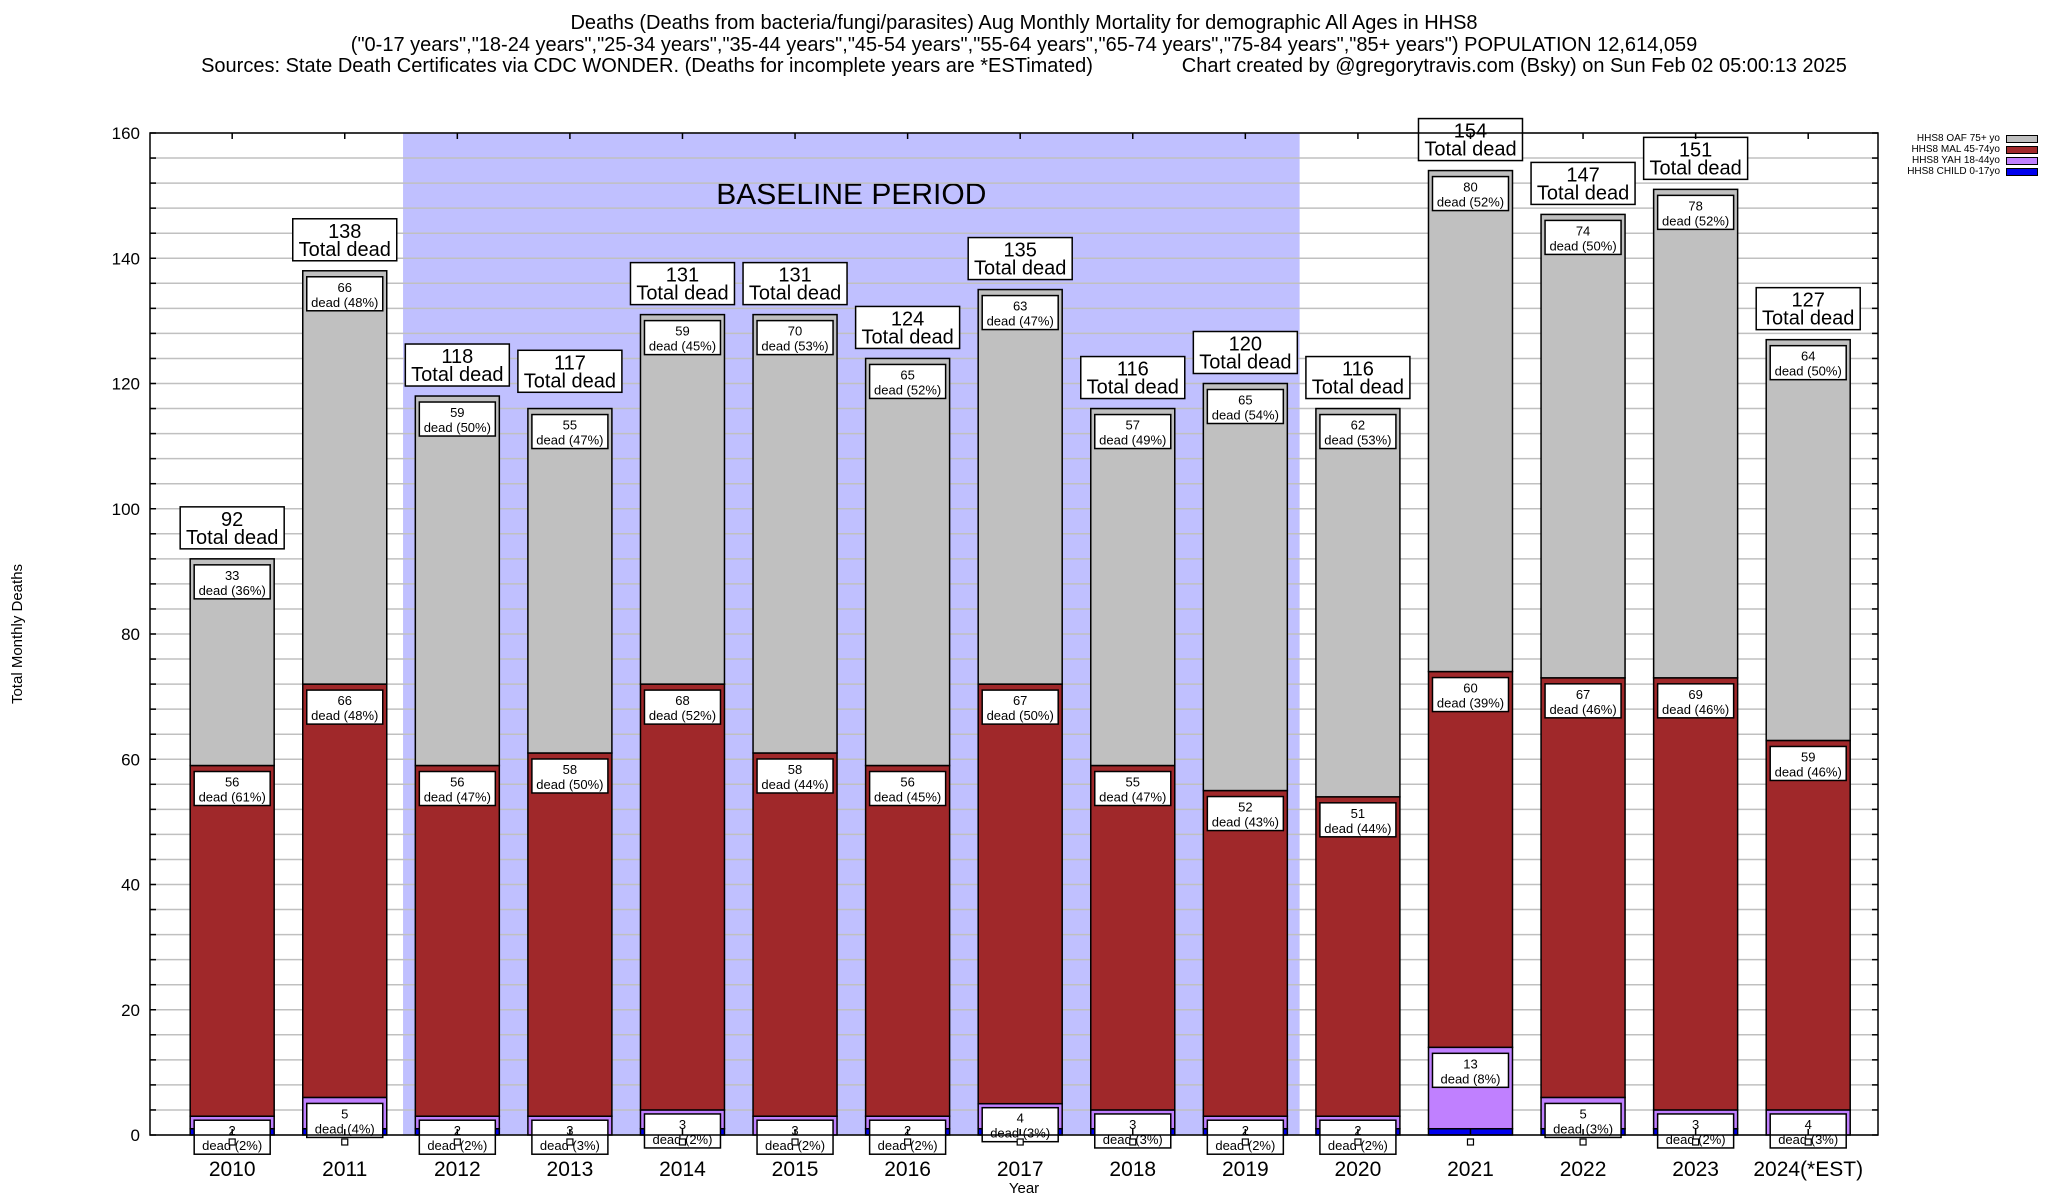 The width and height of the screenshot is (2048, 1200). What do you see at coordinates (1470, 703) in the screenshot?
I see `segment-pct-label: dead (39%)` at bounding box center [1470, 703].